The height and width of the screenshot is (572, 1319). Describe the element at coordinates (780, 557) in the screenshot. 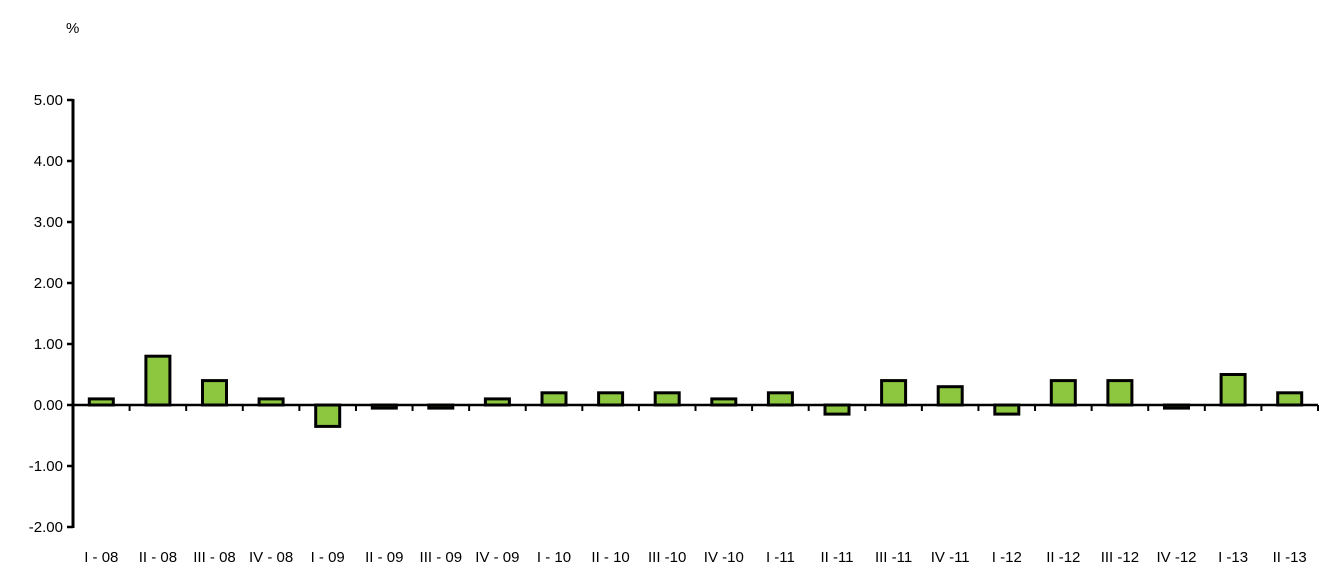

I see `x-tick-label: I -11` at that location.